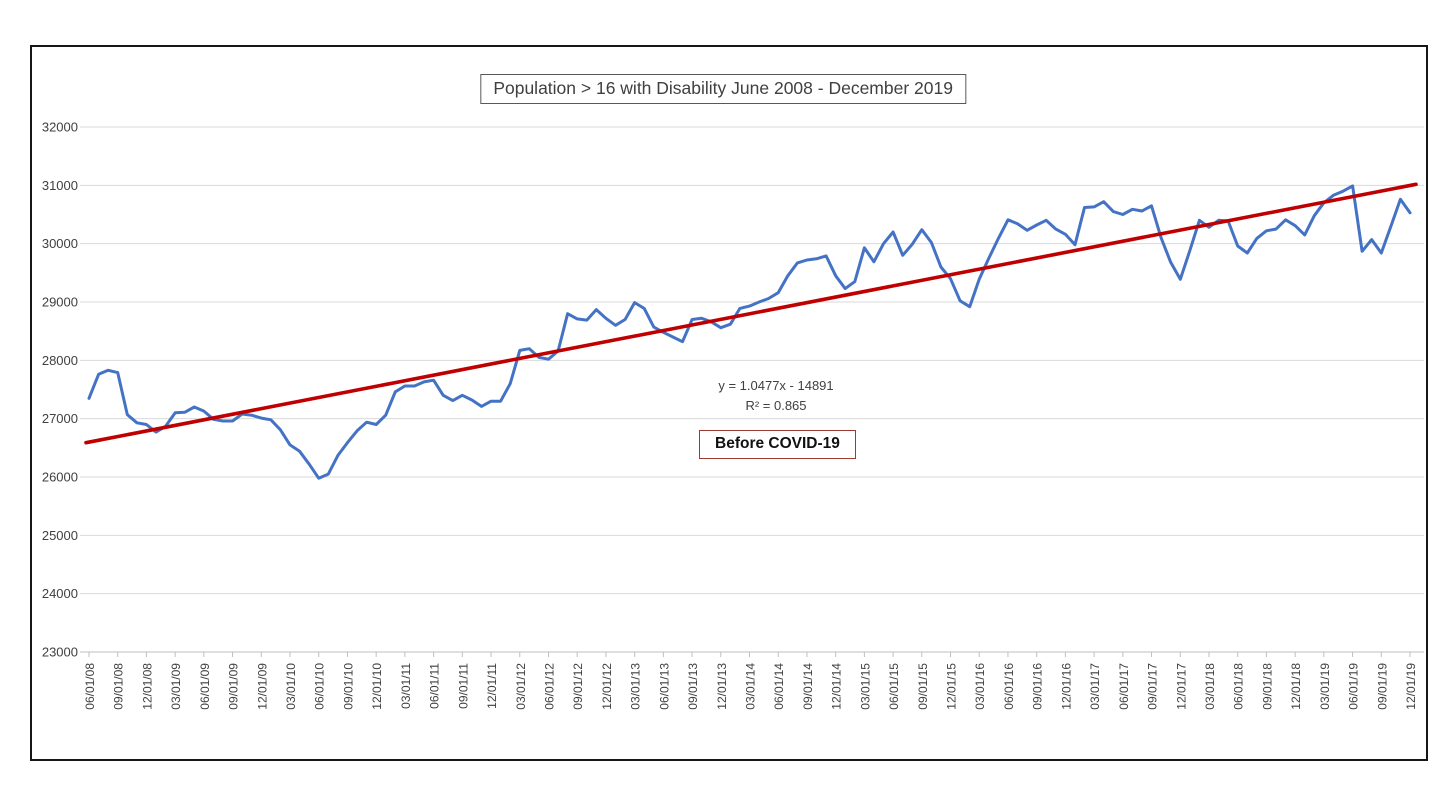 The height and width of the screenshot is (800, 1456). I want to click on x-tick-label: 06/01/18, so click(1239, 686).